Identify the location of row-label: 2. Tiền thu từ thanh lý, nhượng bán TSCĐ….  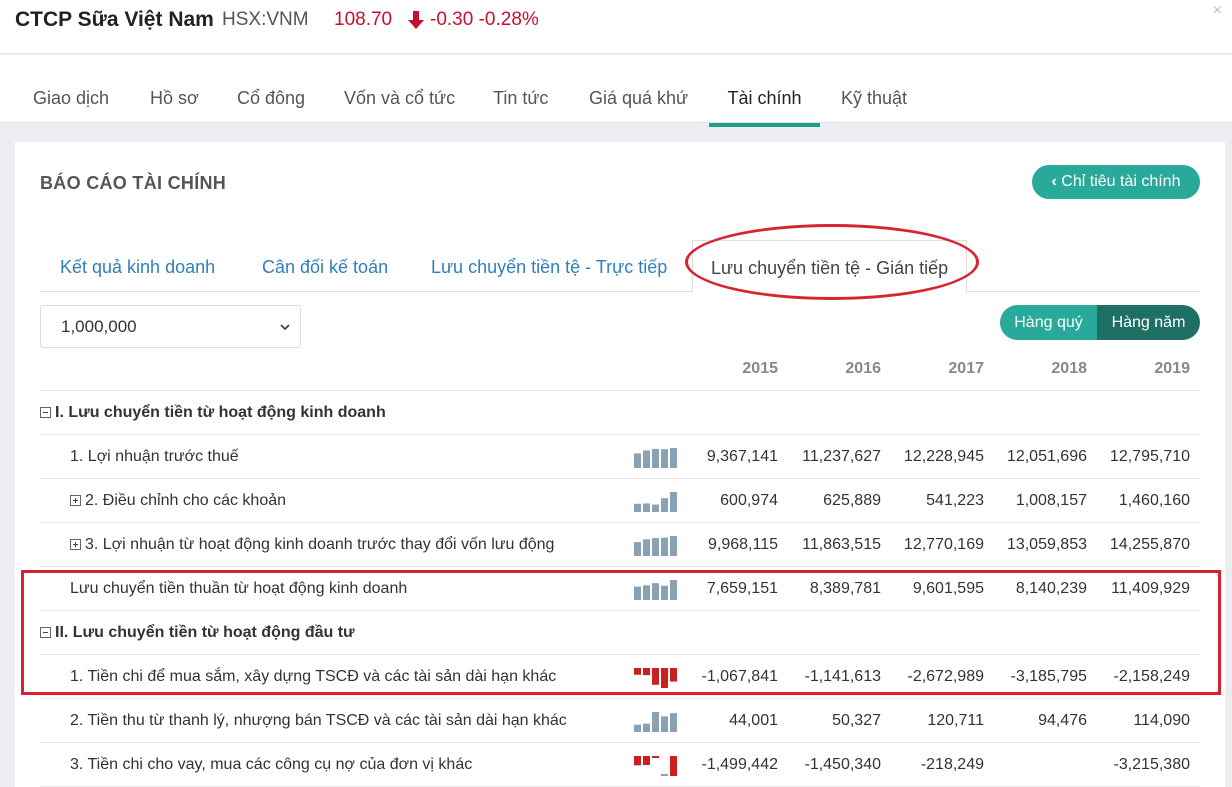
(318, 721).